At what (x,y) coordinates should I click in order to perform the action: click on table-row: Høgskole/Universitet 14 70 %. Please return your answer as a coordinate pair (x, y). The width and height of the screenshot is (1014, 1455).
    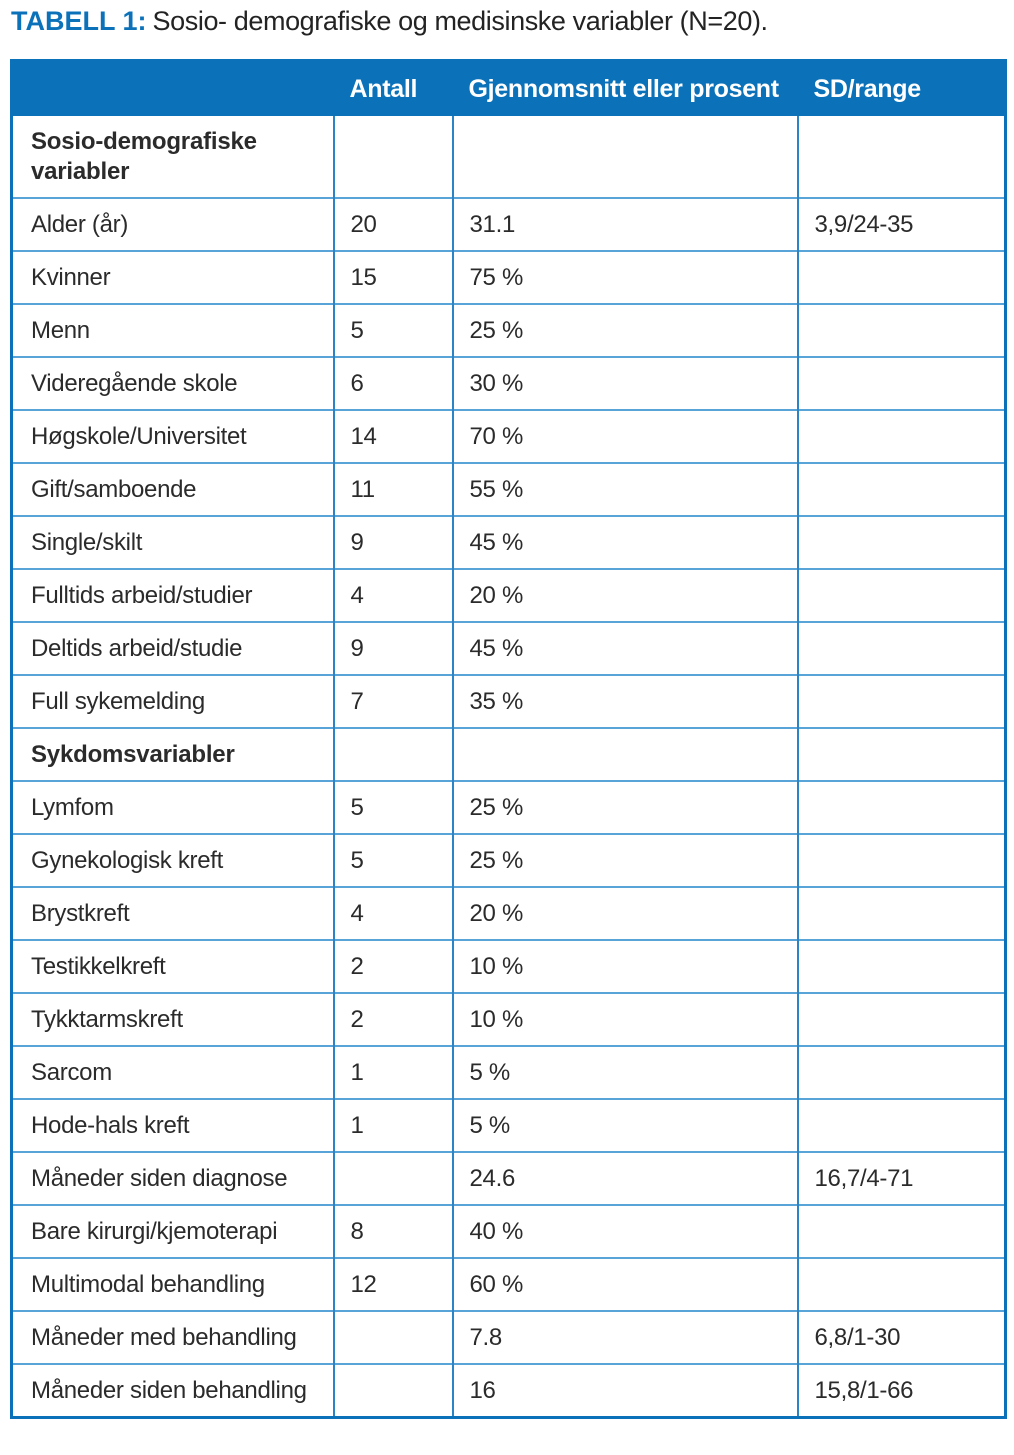
    Looking at the image, I should click on (508, 436).